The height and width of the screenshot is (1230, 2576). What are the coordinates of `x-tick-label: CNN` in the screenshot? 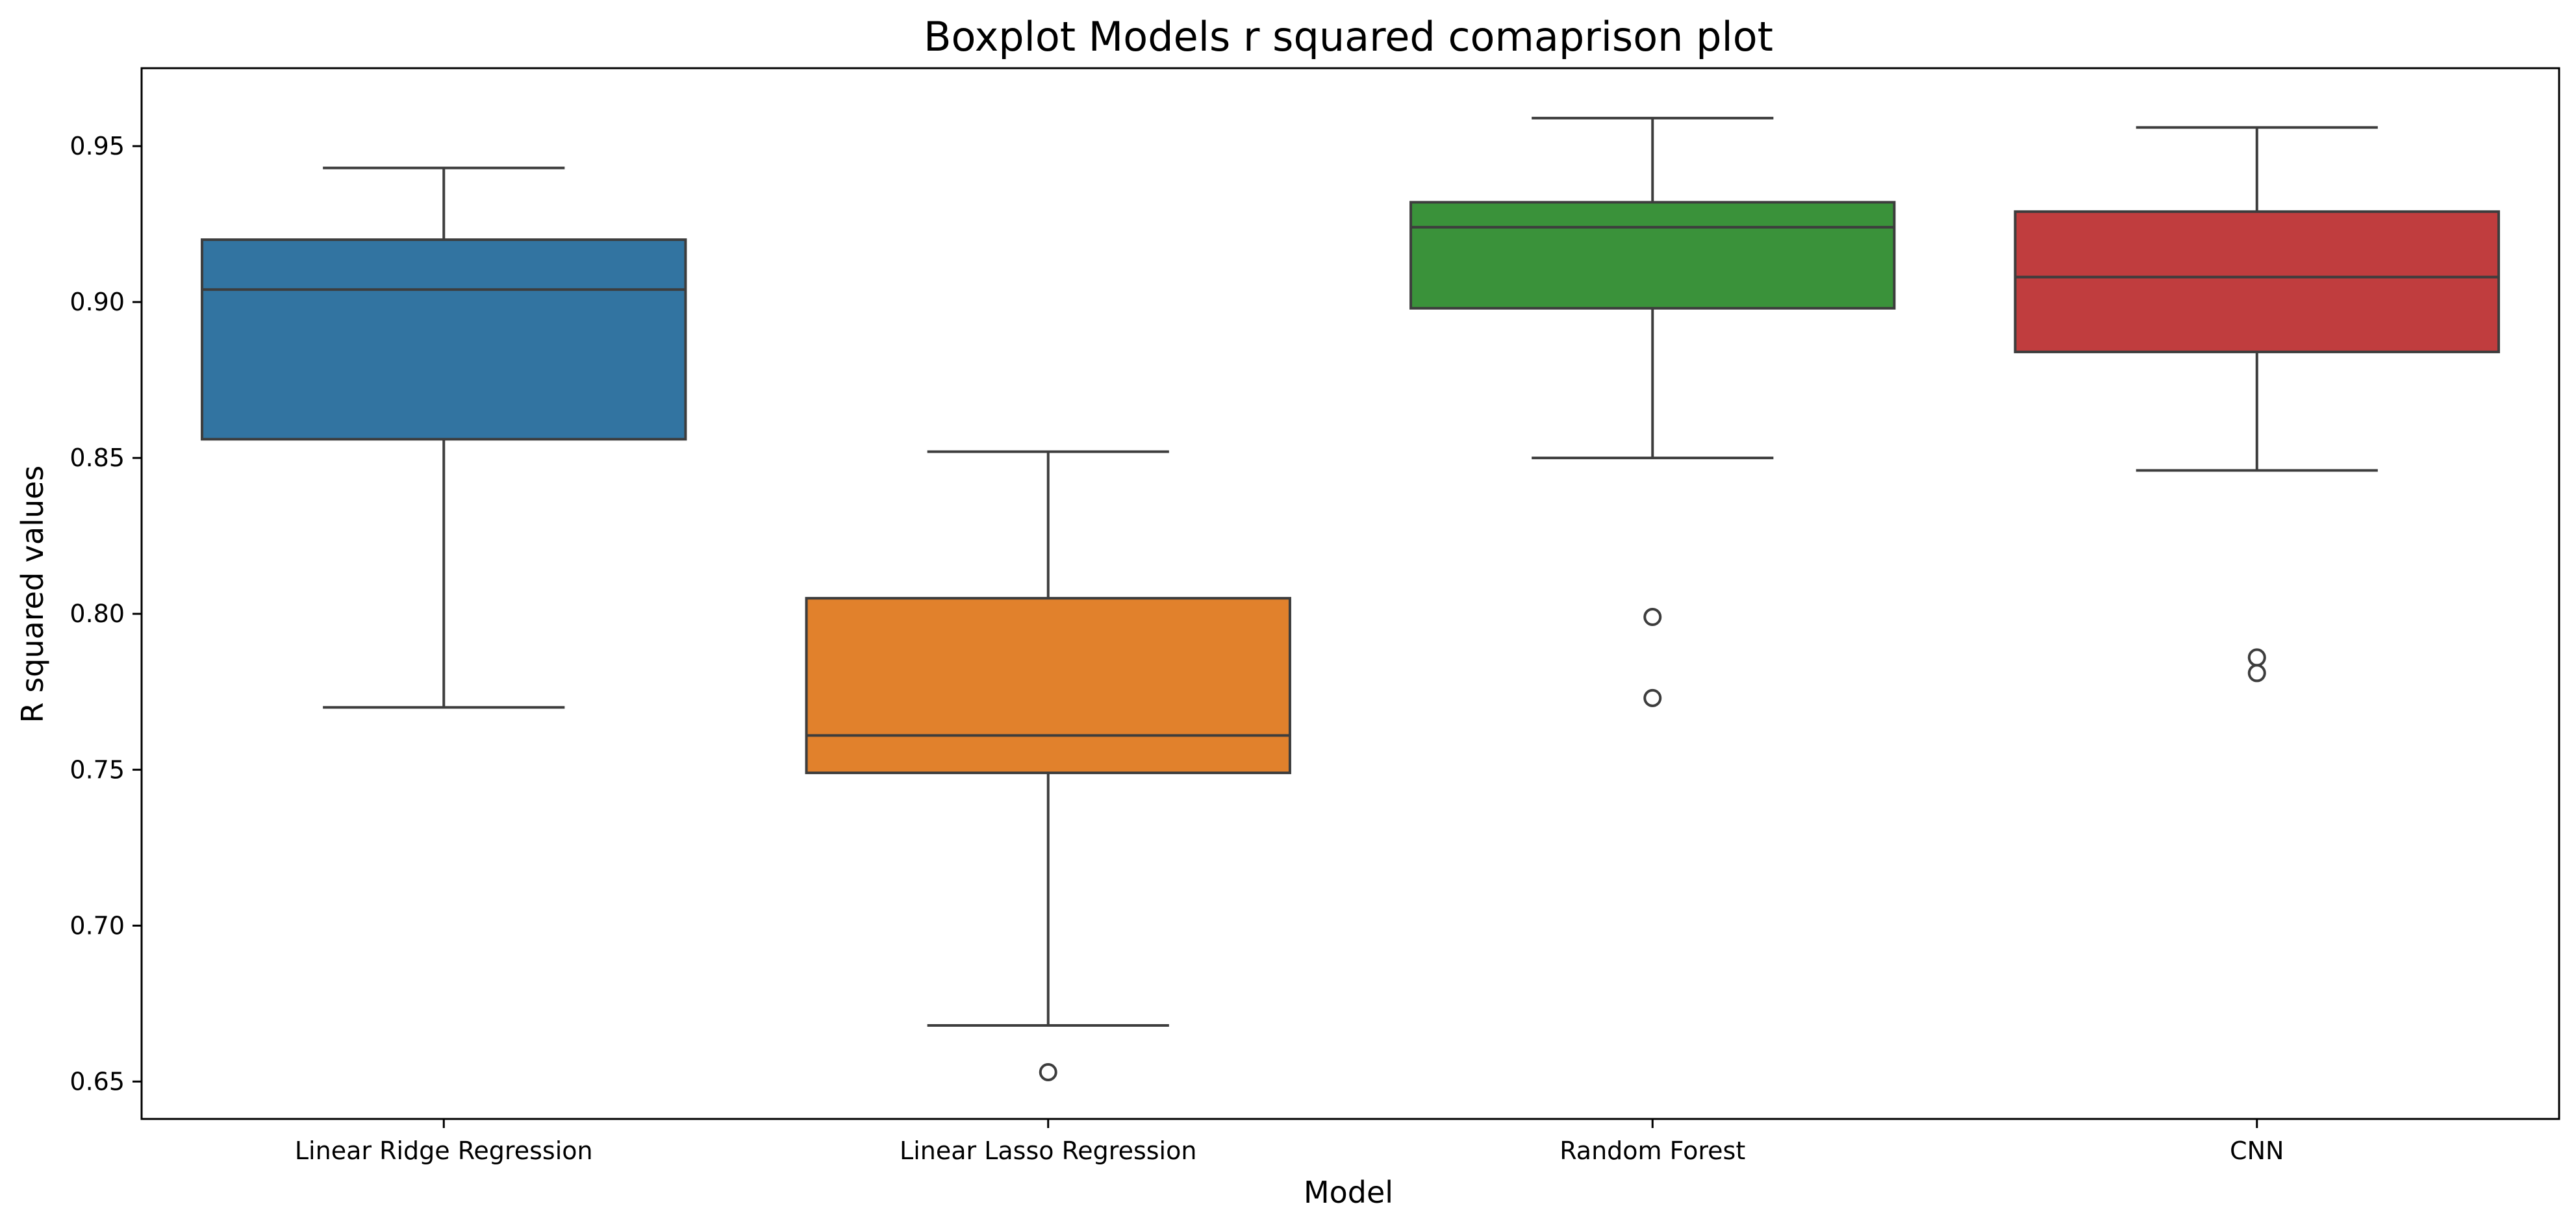 It's located at (2257, 1150).